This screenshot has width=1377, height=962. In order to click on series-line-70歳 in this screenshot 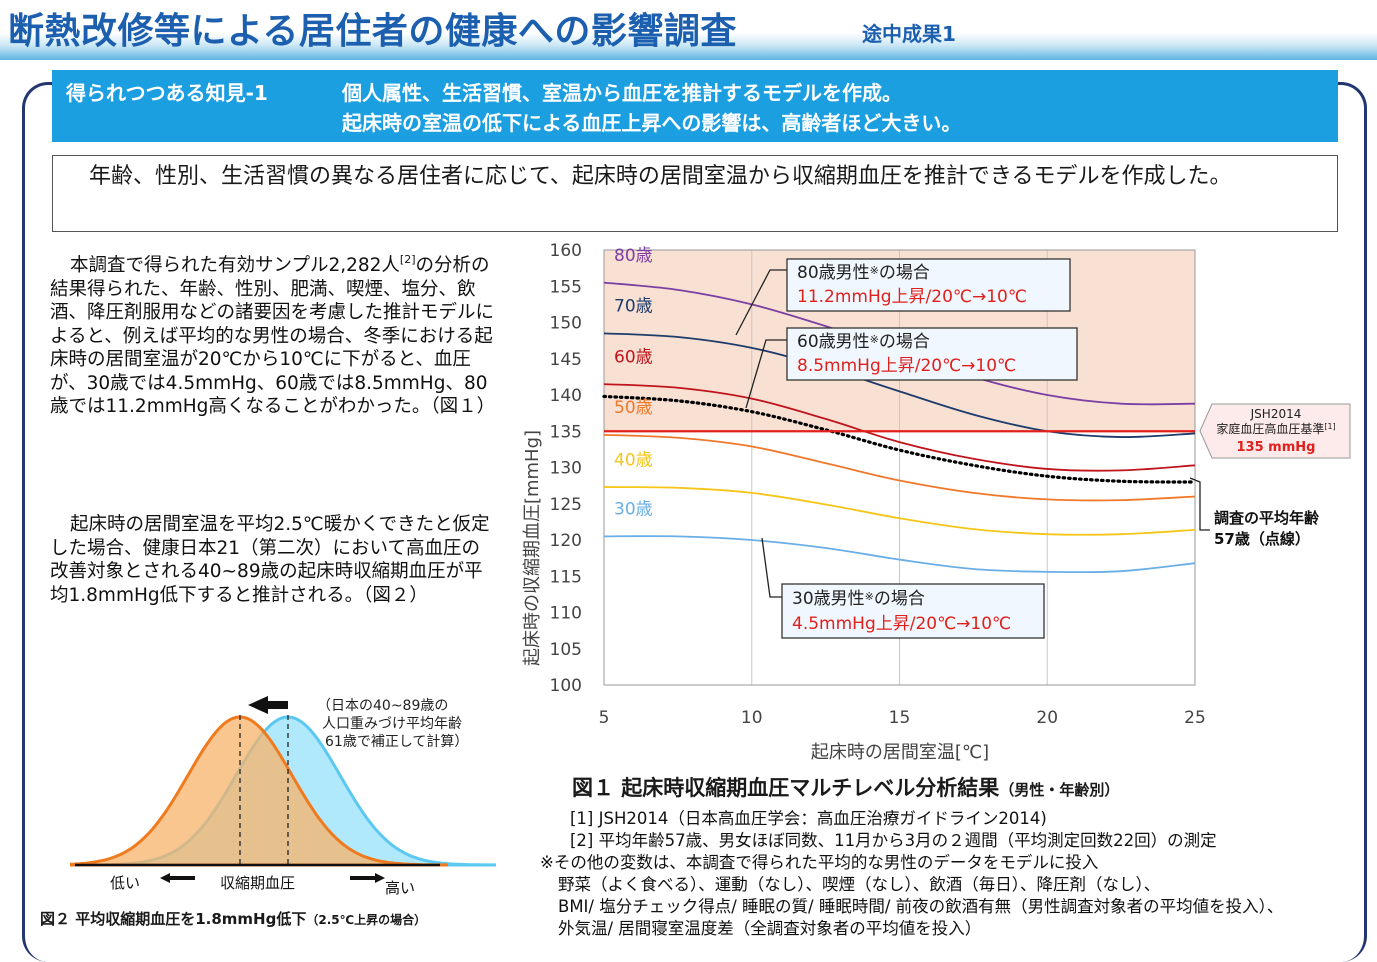, I will do `click(899, 385)`.